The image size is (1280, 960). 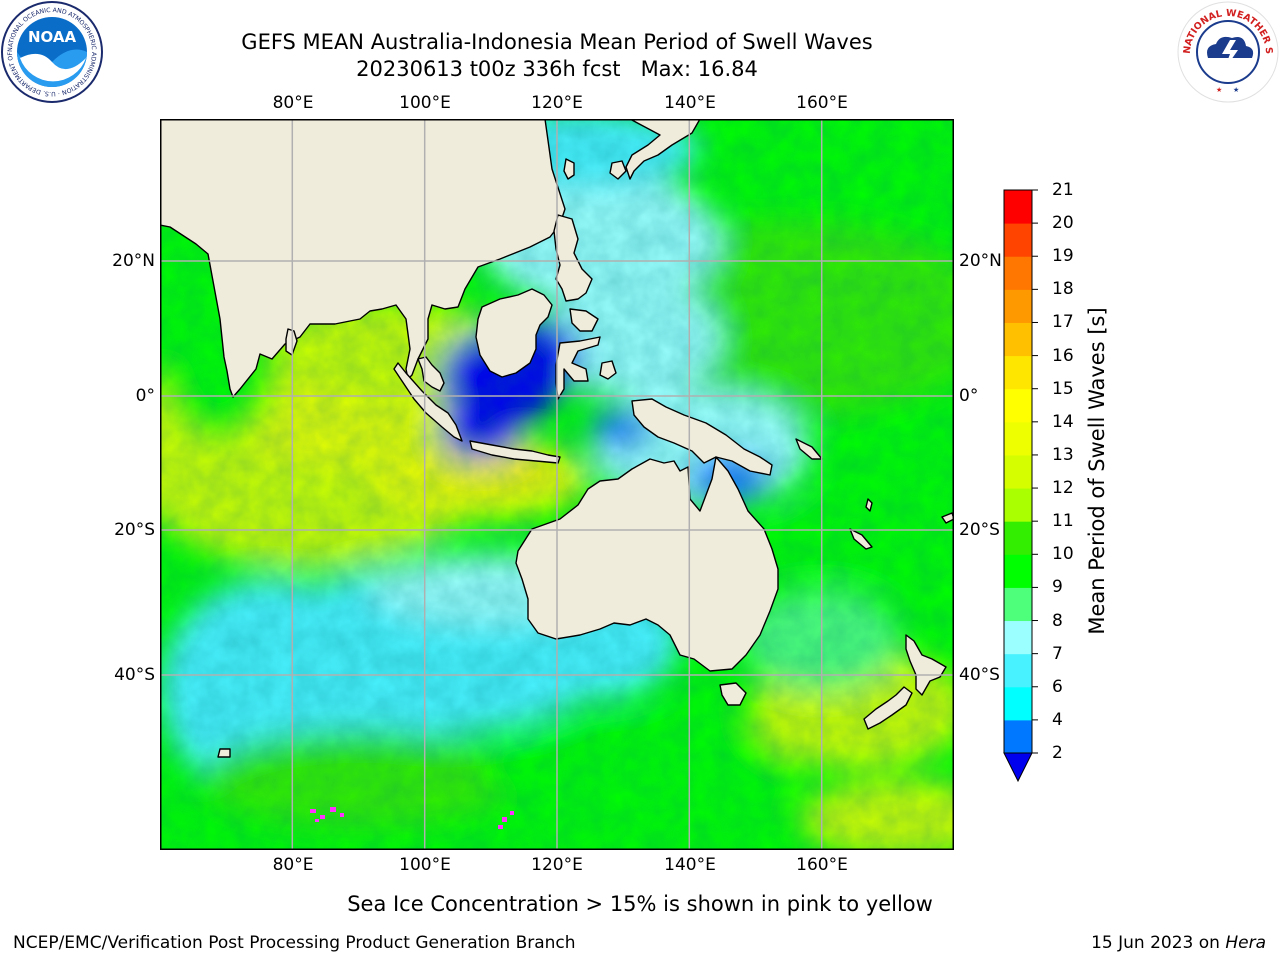 I want to click on sea-ice-patches, so click(x=412, y=818).